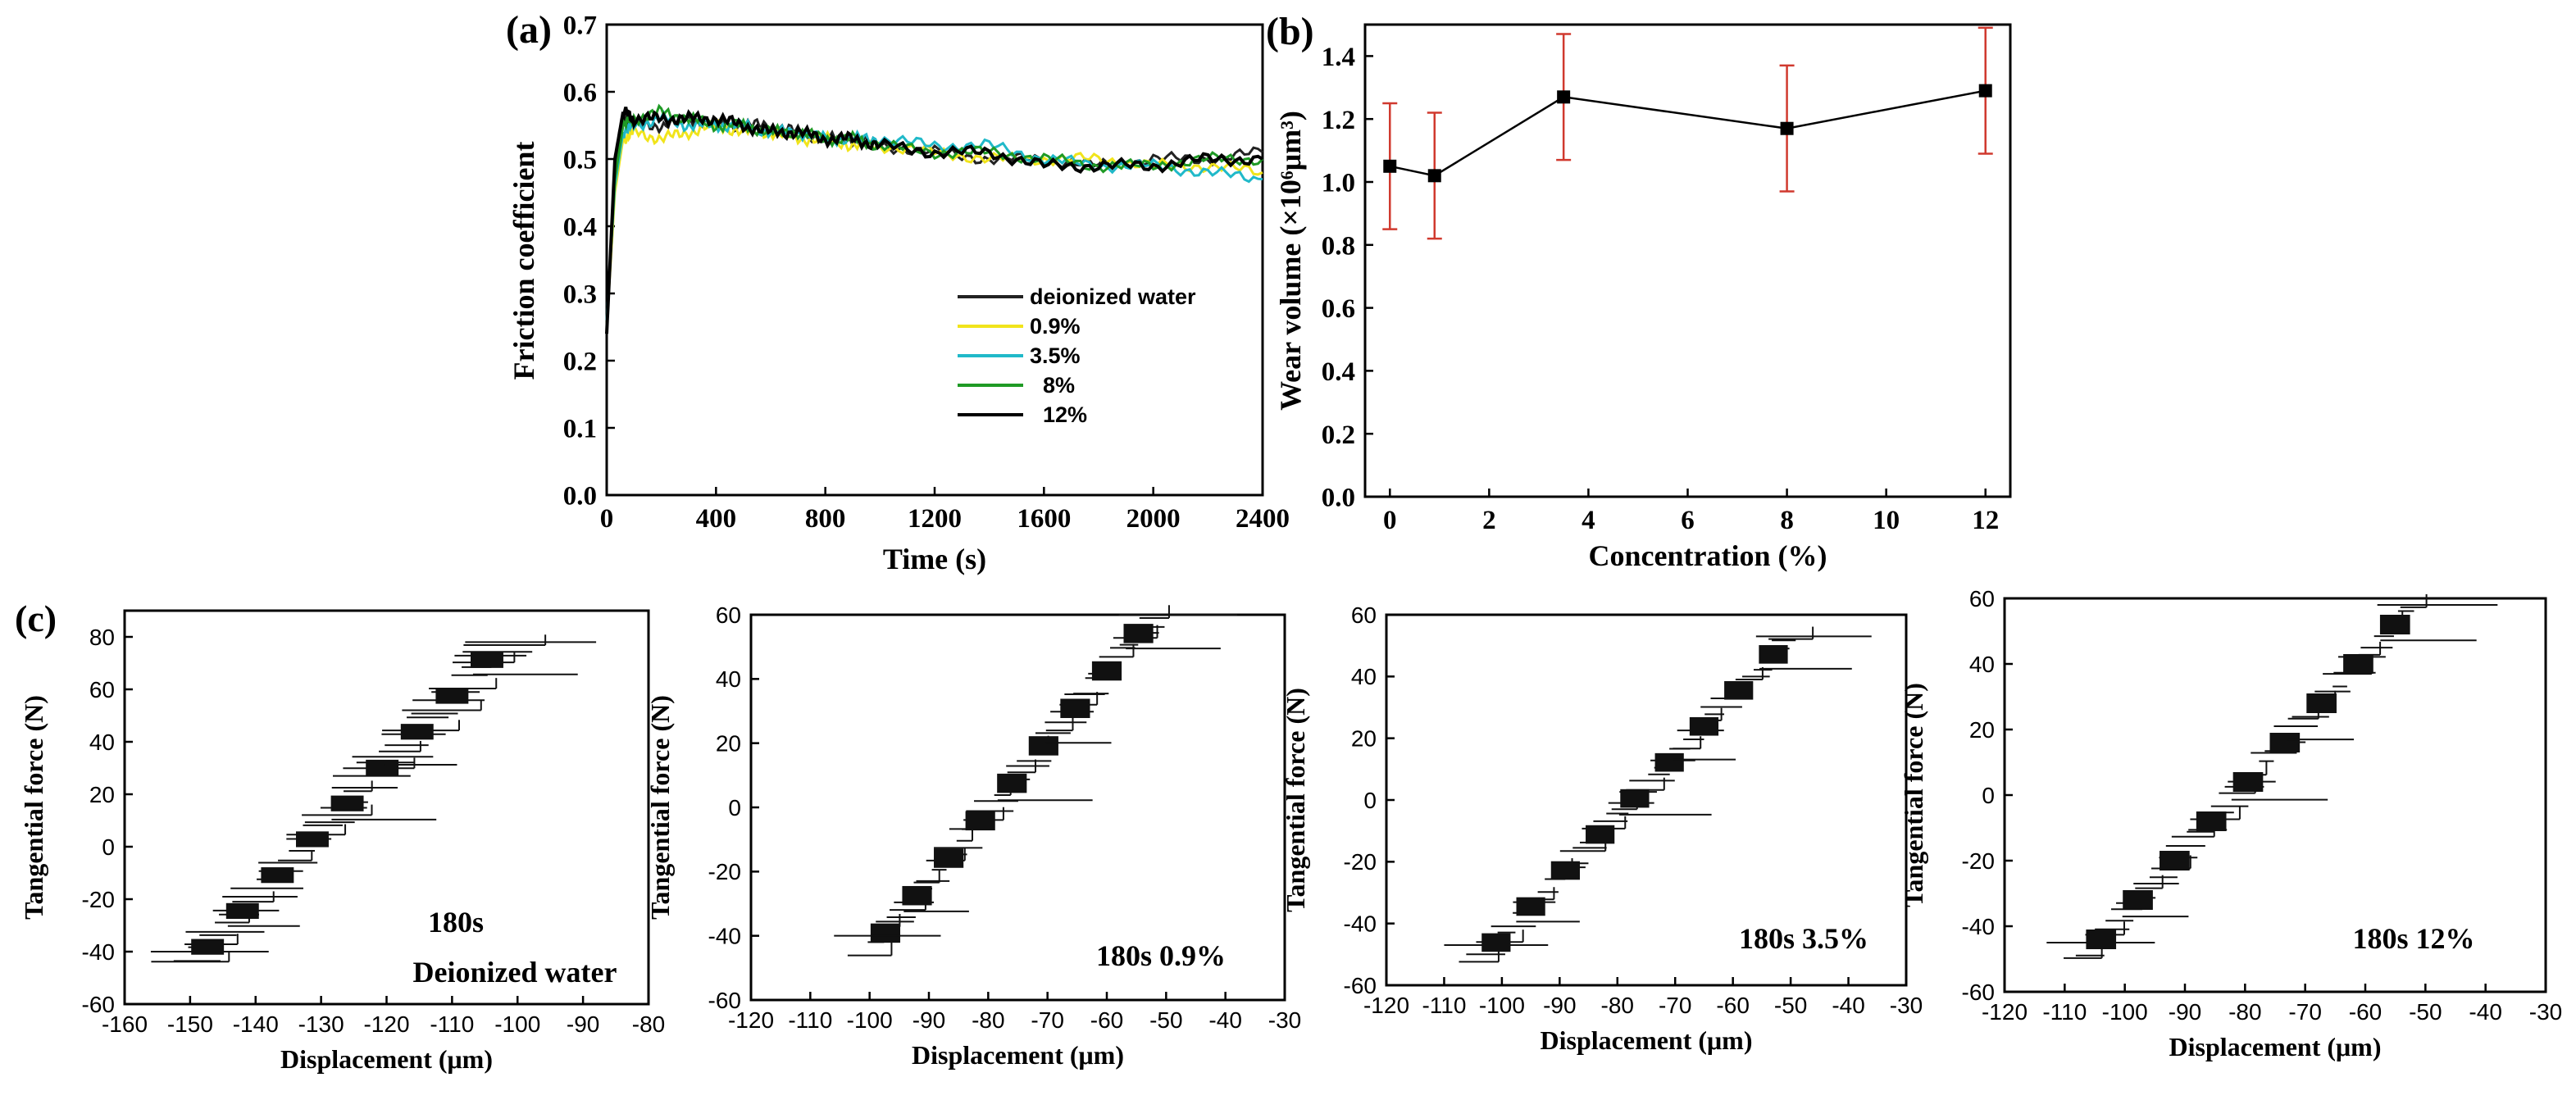  I want to click on y-tick-label: 0.7, so click(580, 26).